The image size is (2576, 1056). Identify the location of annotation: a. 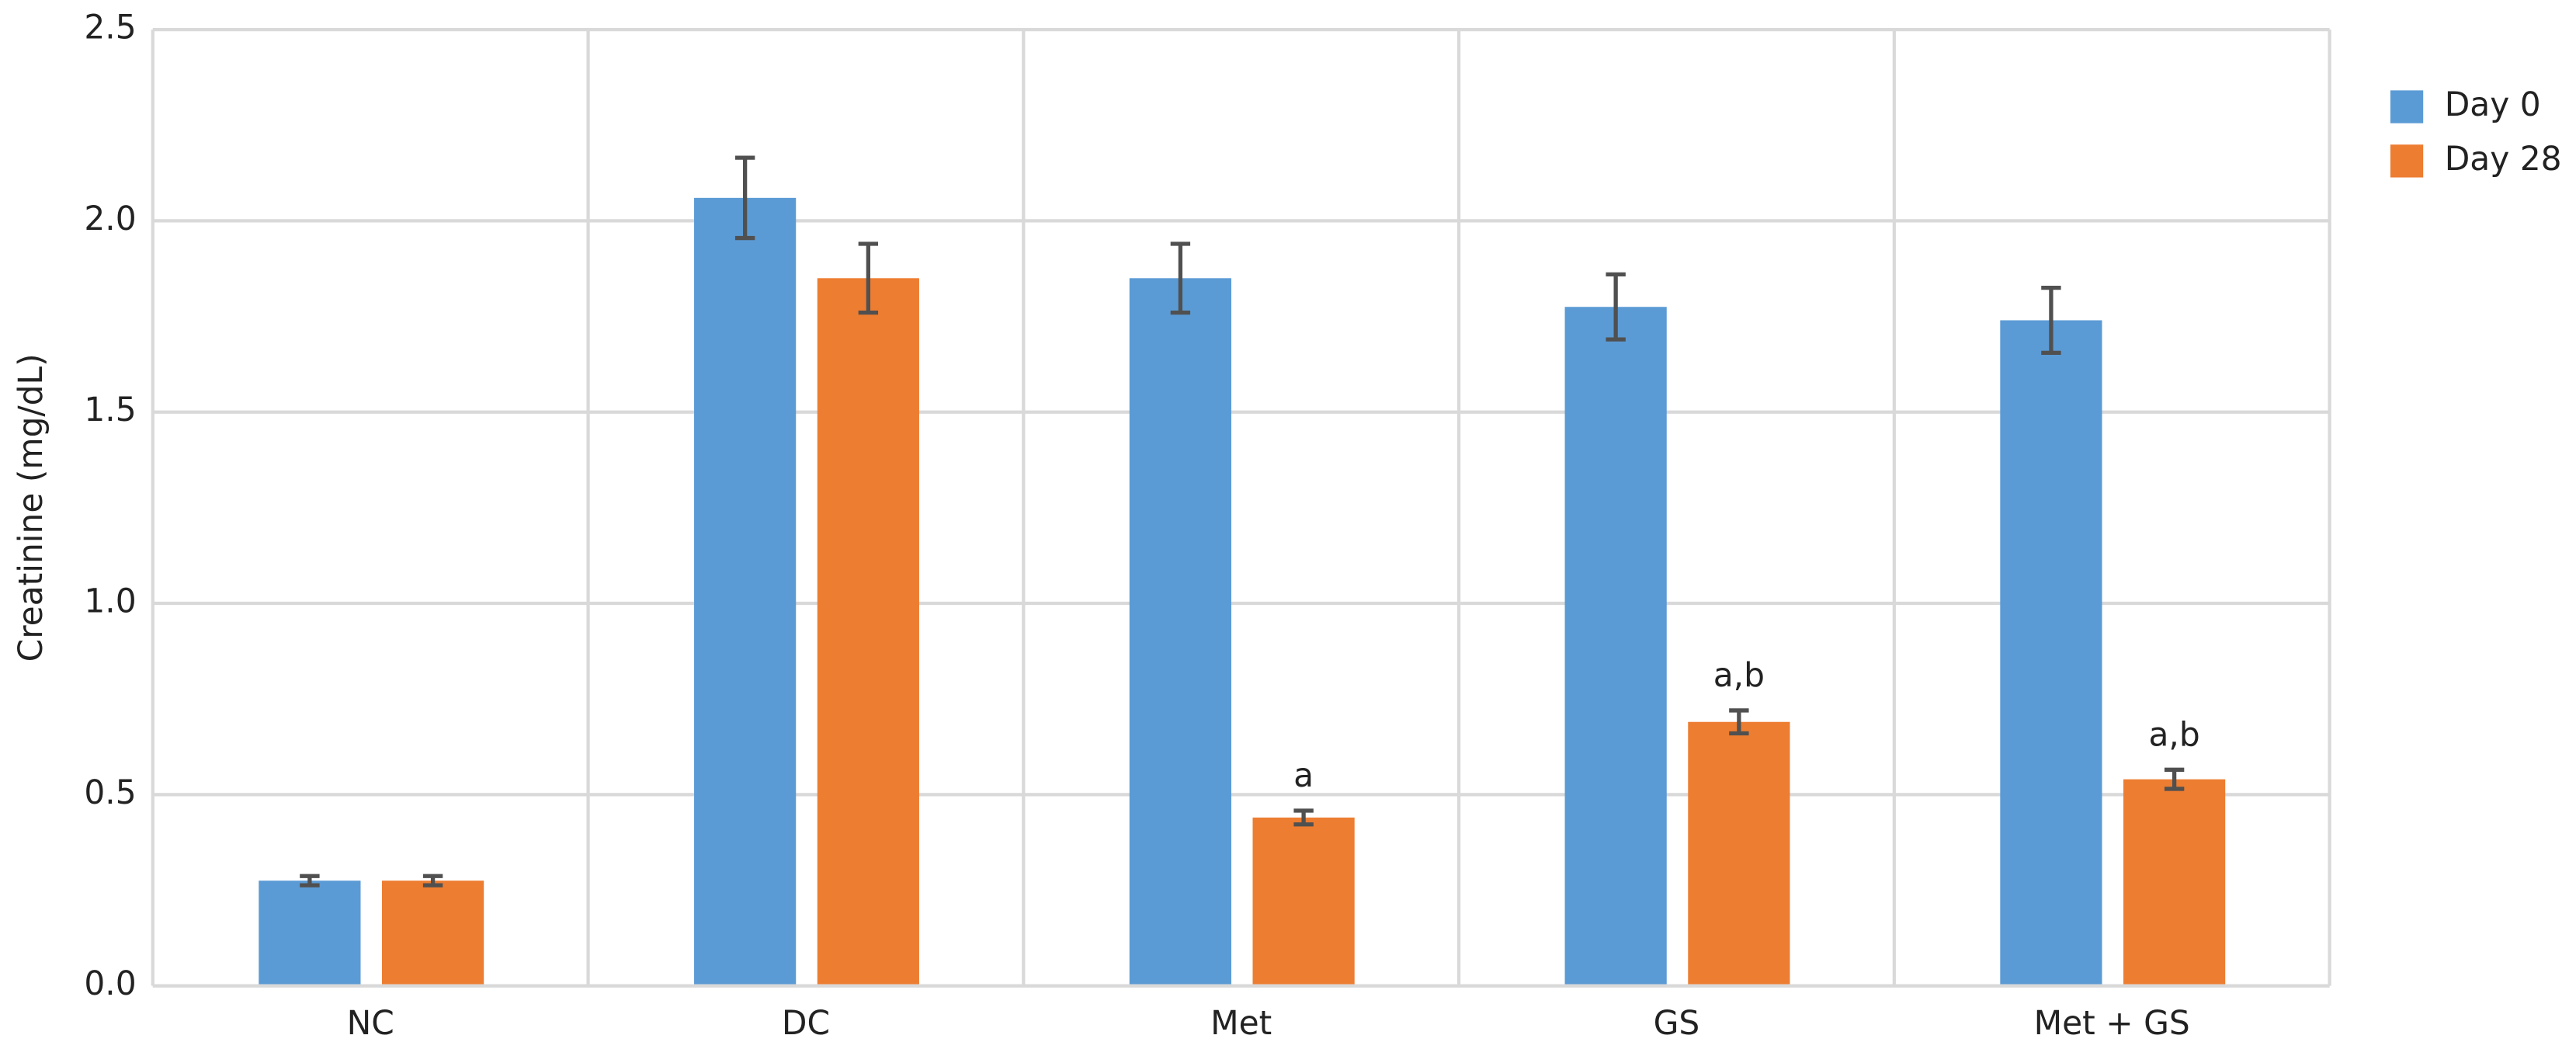
(1303, 775).